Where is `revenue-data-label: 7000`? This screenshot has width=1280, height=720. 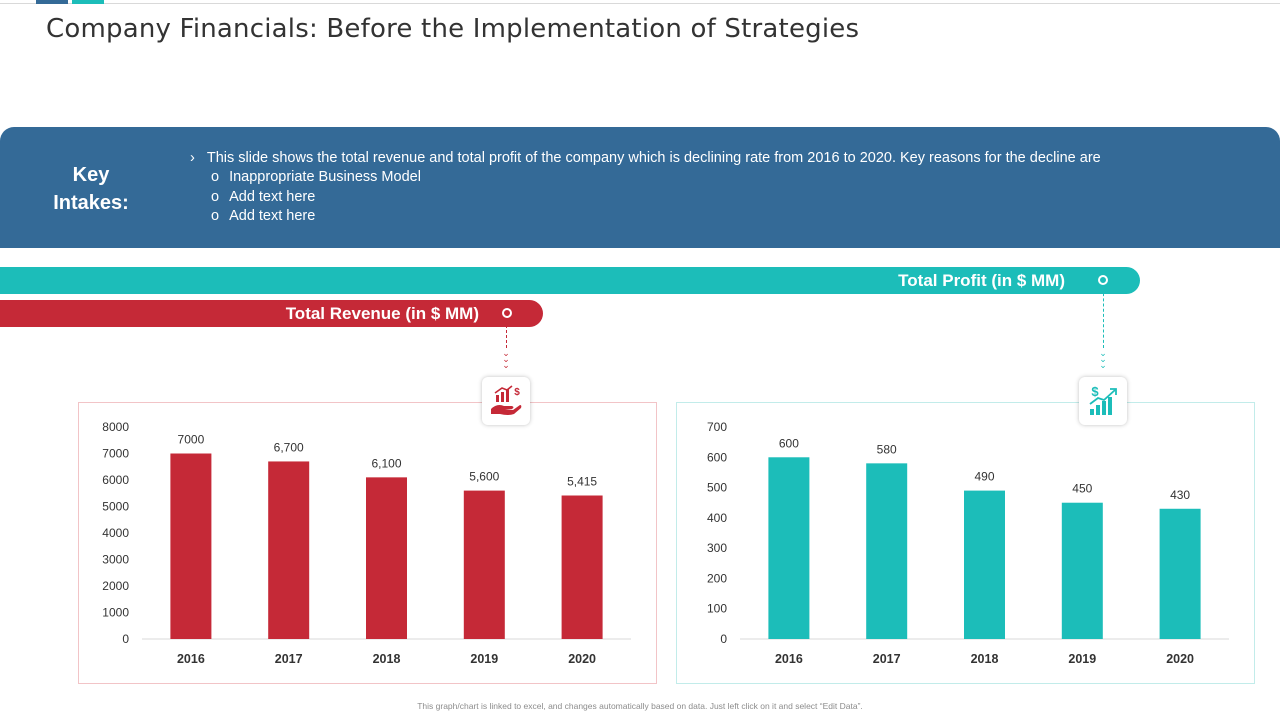 revenue-data-label: 7000 is located at coordinates (191, 440).